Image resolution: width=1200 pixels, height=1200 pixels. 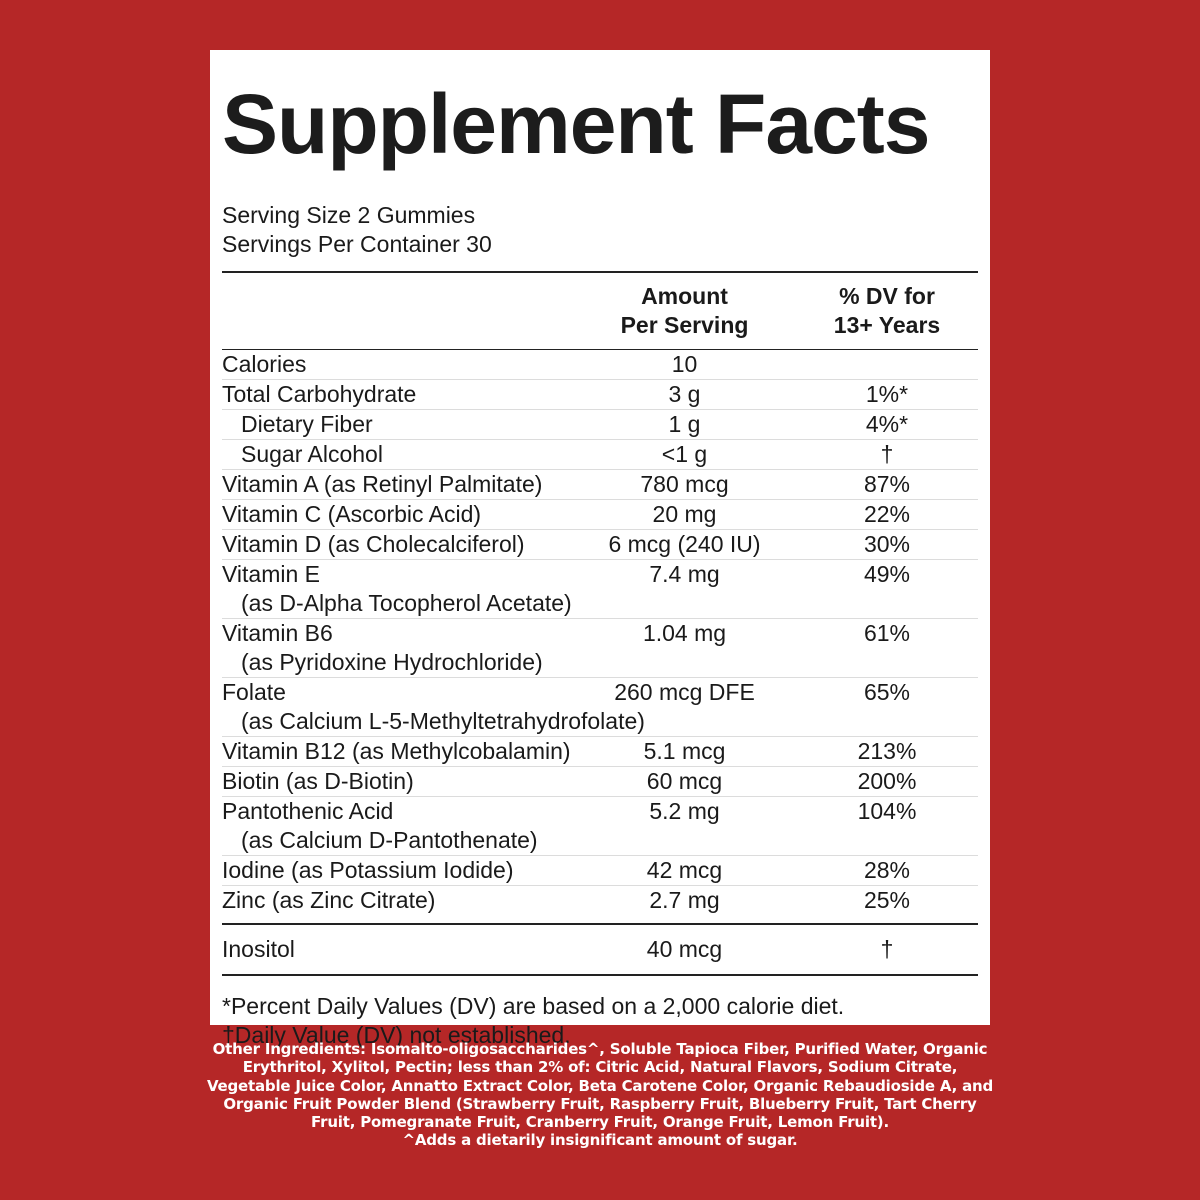 What do you see at coordinates (600, 365) in the screenshot?
I see `table-row: Calories 10` at bounding box center [600, 365].